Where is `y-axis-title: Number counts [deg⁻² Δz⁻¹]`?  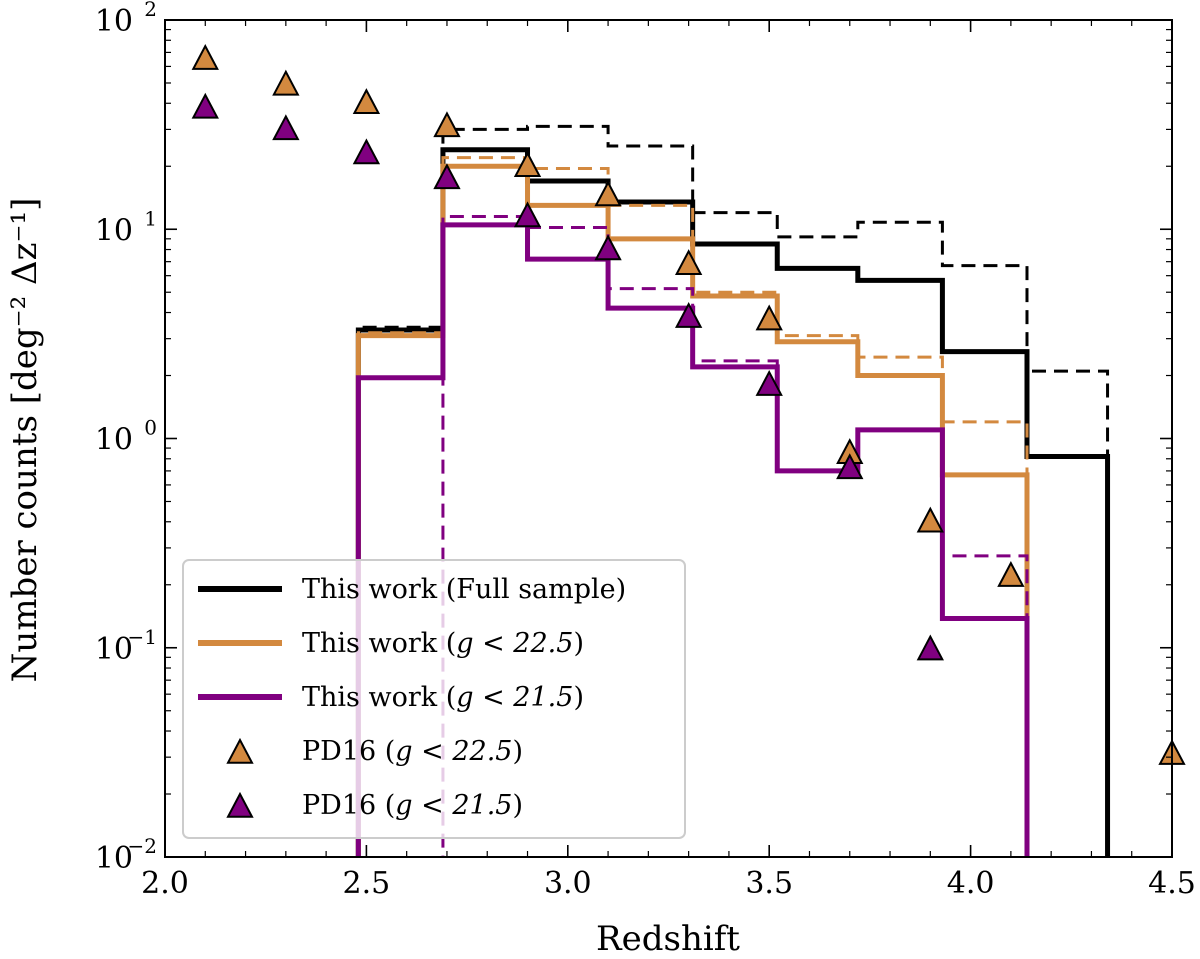 y-axis-title: Number counts [deg⁻² Δz⁻¹] is located at coordinates (25, 440).